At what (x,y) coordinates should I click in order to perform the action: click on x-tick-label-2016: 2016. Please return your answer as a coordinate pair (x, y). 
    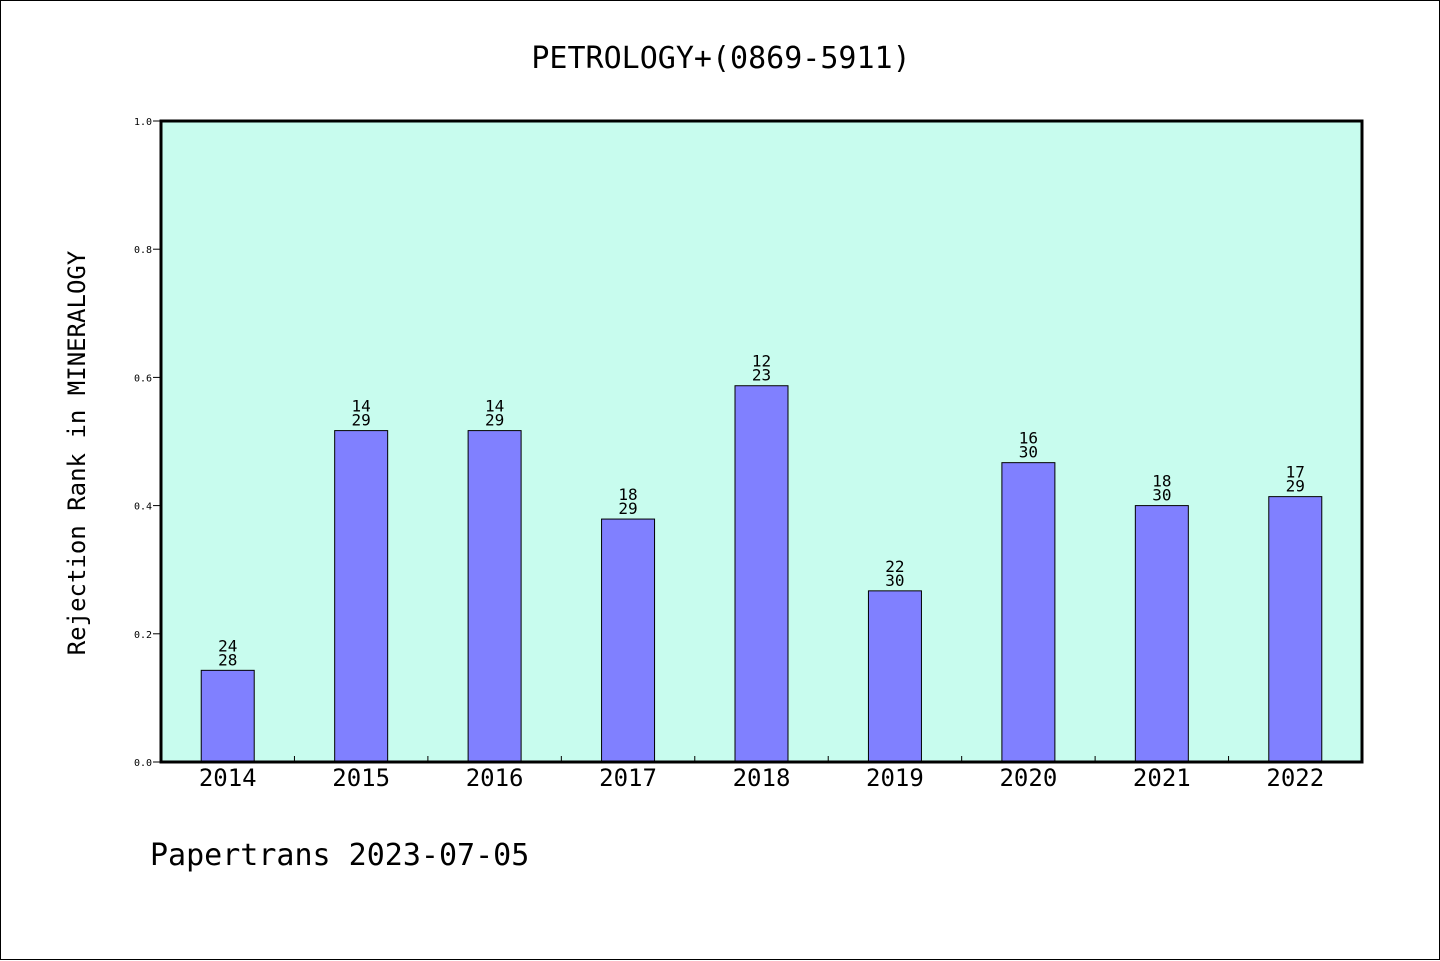
    Looking at the image, I should click on (495, 778).